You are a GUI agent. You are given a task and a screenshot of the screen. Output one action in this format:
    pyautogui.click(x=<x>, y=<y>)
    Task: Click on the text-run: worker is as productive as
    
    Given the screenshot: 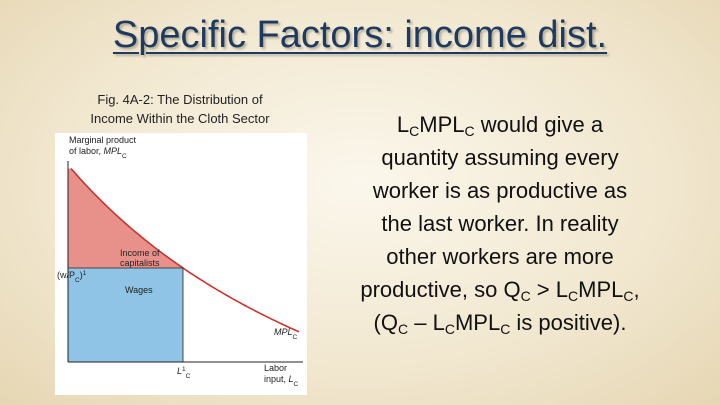 What is the action you would take?
    pyautogui.click(x=500, y=190)
    